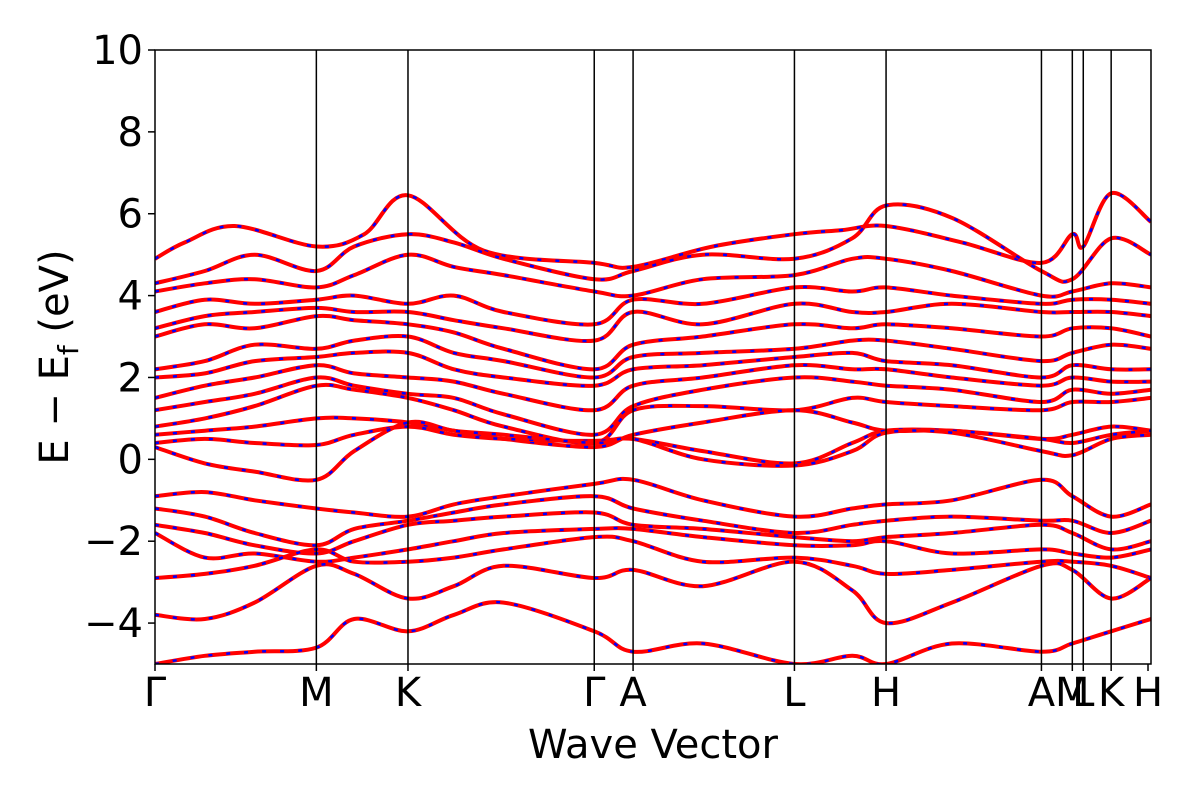 The height and width of the screenshot is (800, 1200). Describe the element at coordinates (653, 745) in the screenshot. I see `x-axis-label: Wave Vector` at that location.